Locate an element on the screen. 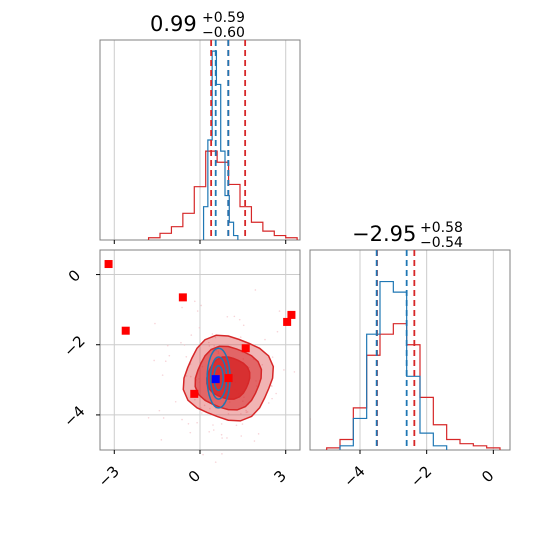 The width and height of the screenshot is (550, 550). param1-title-value: 0.99 is located at coordinates (173, 24).